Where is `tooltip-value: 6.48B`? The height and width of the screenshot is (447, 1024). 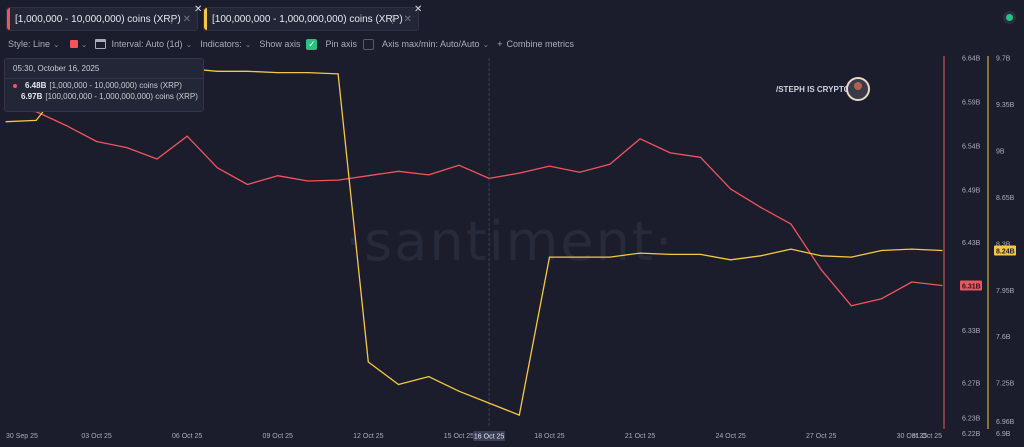
tooltip-value: 6.48B is located at coordinates (36, 85).